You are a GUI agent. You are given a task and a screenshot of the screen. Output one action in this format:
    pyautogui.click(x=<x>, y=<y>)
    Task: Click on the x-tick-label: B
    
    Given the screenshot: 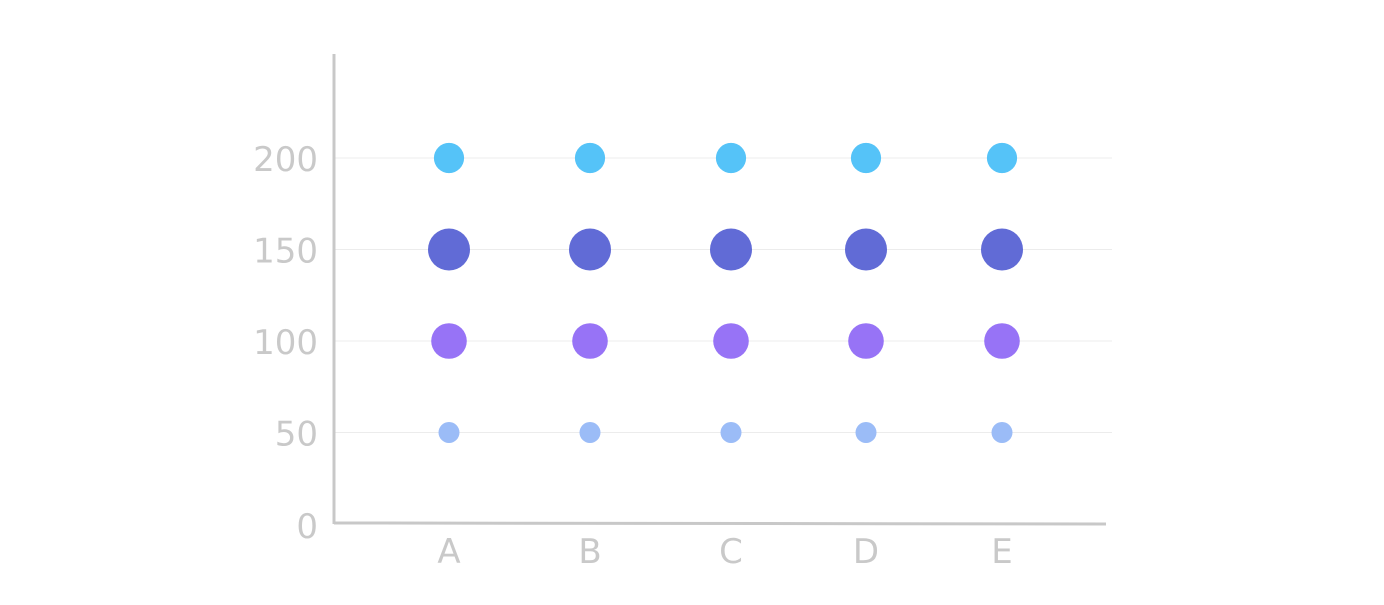 What is the action you would take?
    pyautogui.click(x=589, y=552)
    